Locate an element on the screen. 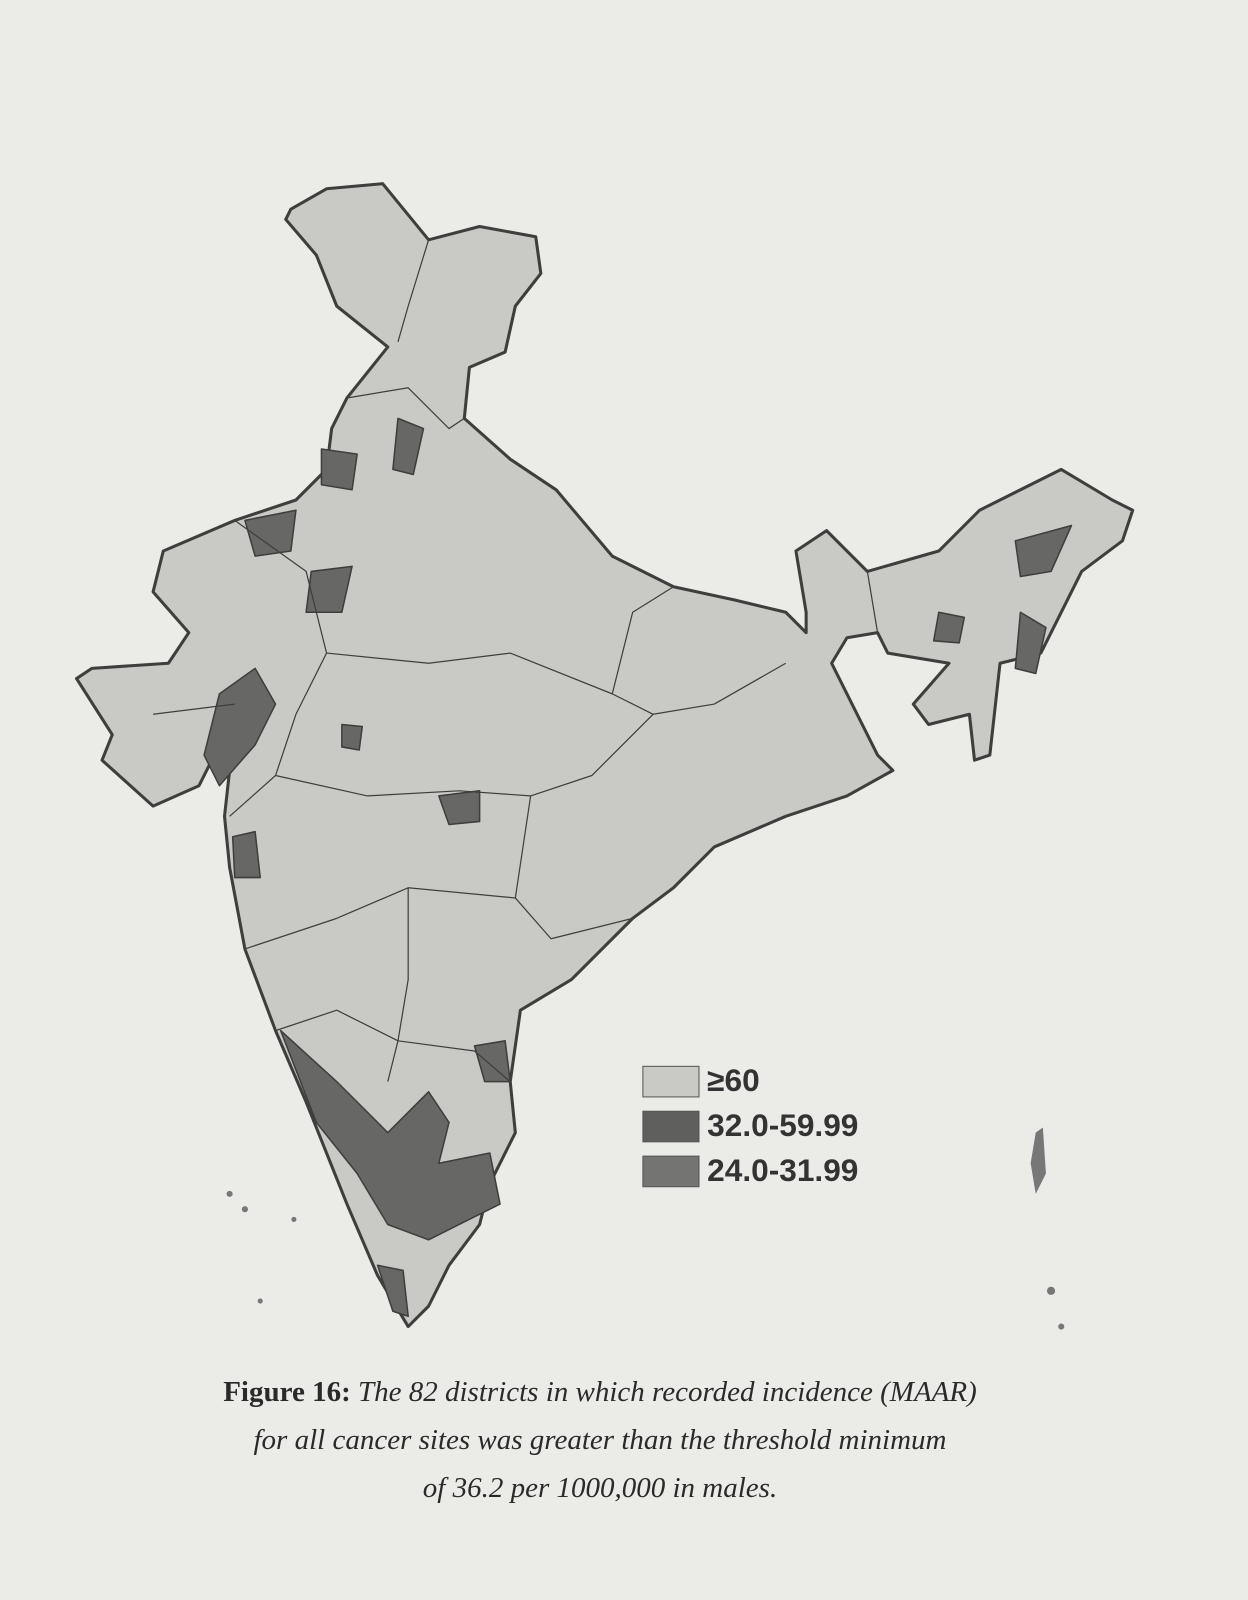 This screenshot has width=1248, height=1600. legend-label: ≥60 is located at coordinates (733, 1080).